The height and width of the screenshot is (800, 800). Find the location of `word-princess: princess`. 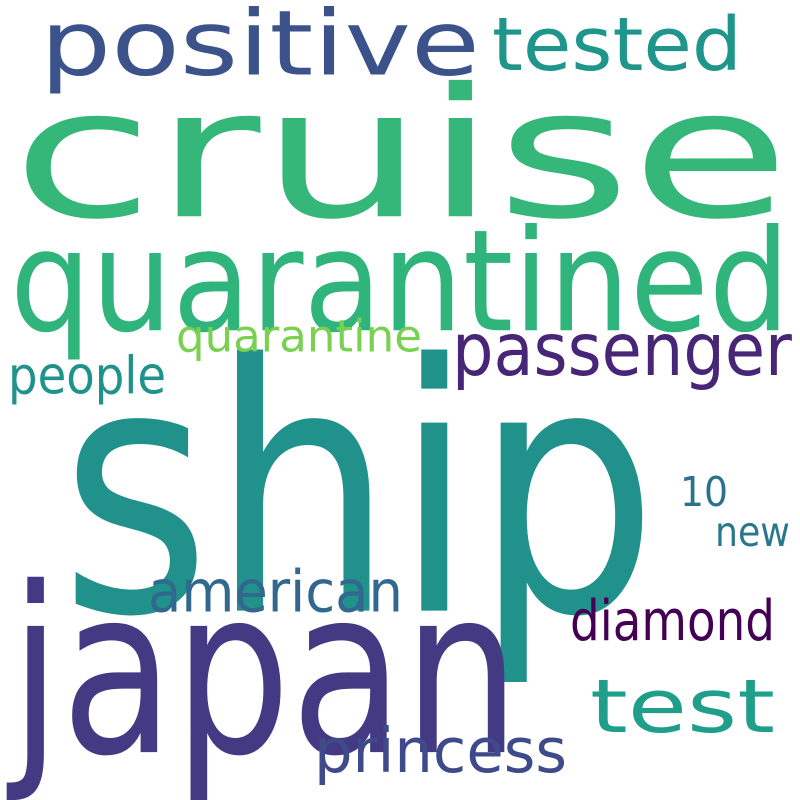

word-princess: princess is located at coordinates (440, 752).